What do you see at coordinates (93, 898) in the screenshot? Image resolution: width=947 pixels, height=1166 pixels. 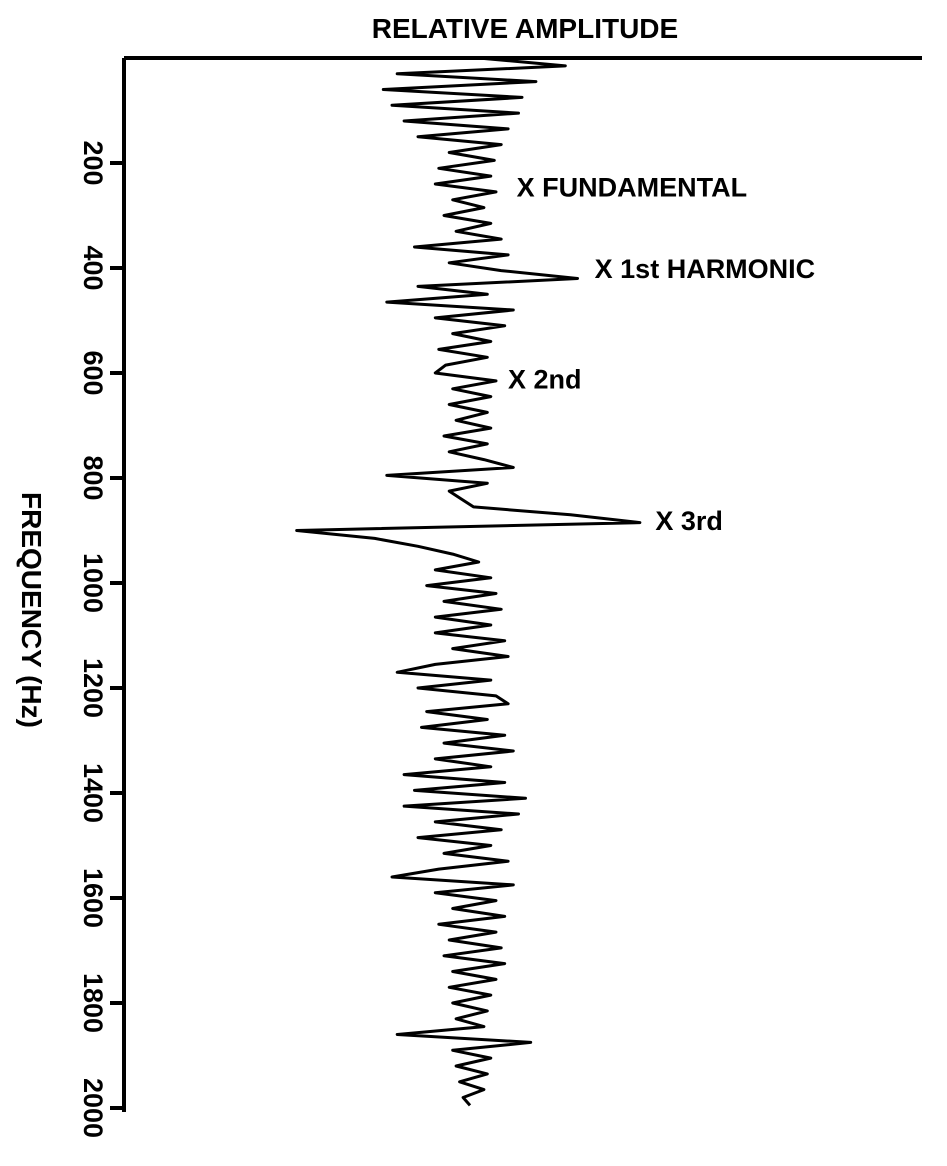 I see `y-tick-label: 1600` at bounding box center [93, 898].